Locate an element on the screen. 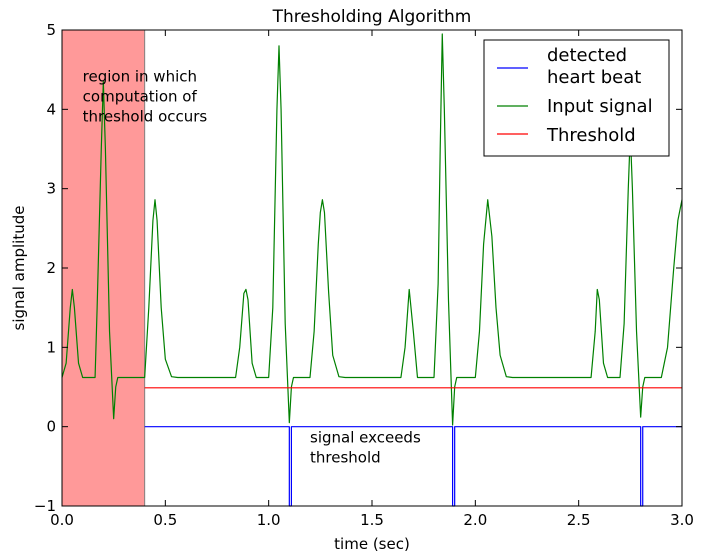  y-tick-label: 2 is located at coordinates (51, 268).